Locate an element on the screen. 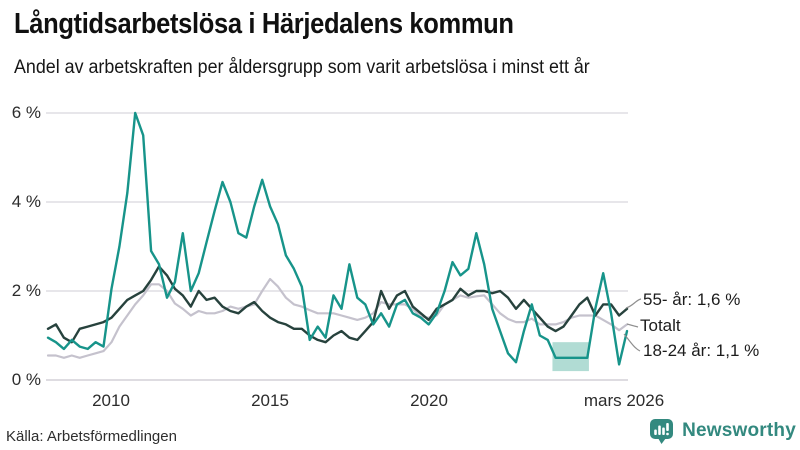 Image resolution: width=800 pixels, height=450 pixels. brand-logo: Newsworthy is located at coordinates (722, 431).